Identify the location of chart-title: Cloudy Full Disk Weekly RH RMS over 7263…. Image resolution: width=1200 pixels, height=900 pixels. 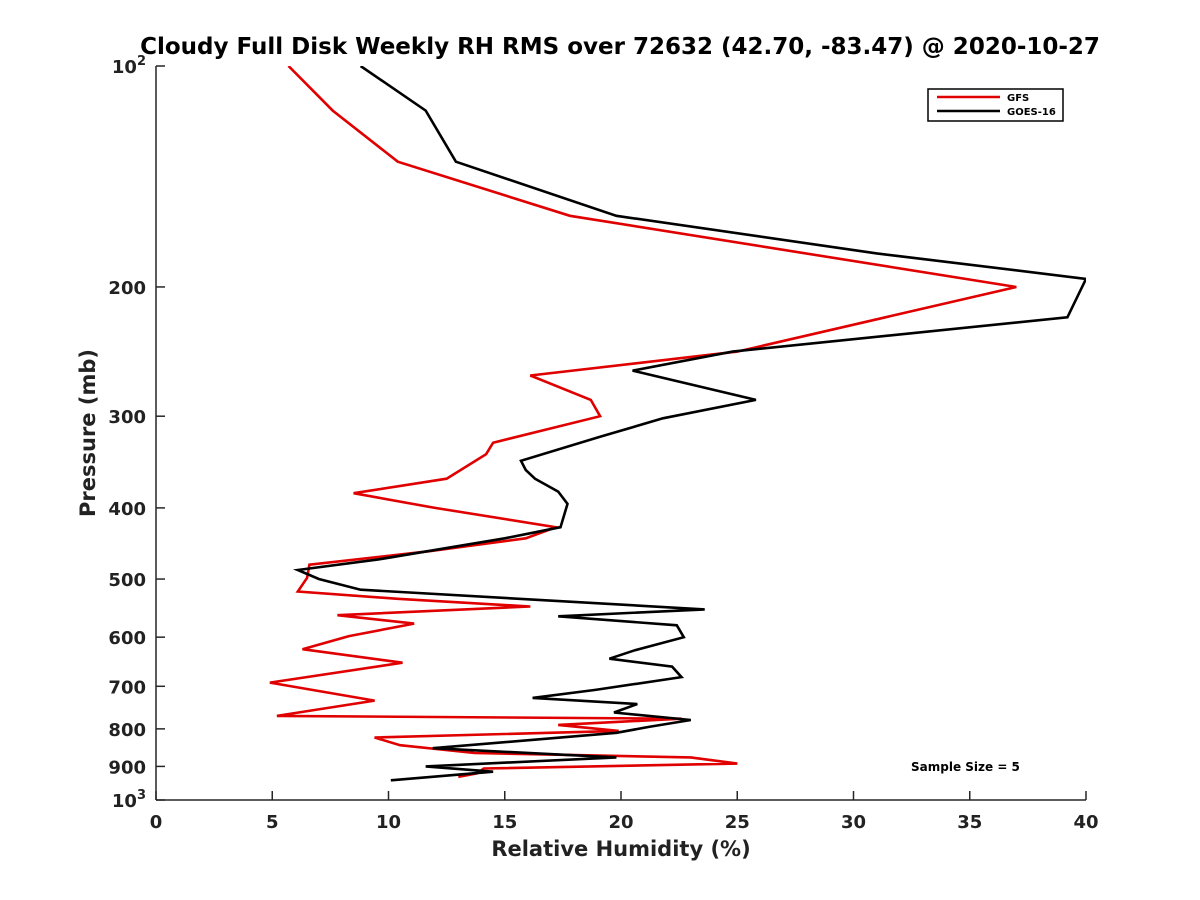
(620, 47).